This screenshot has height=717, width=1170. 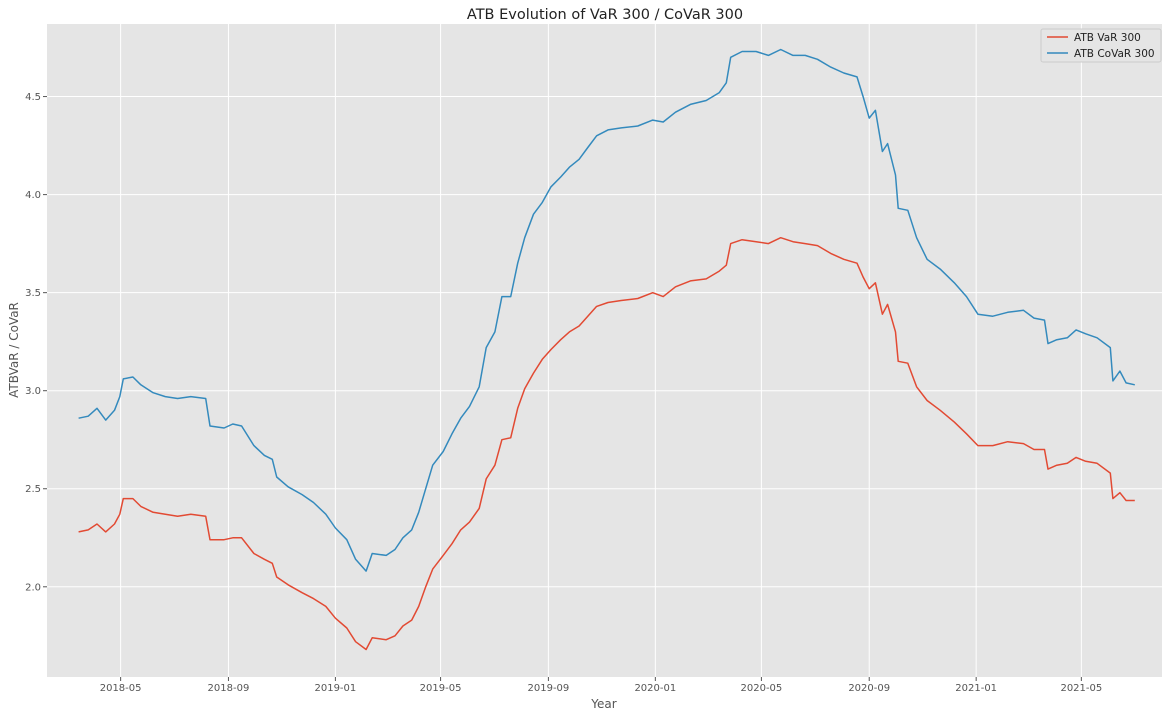 What do you see at coordinates (1114, 54) in the screenshot?
I see `legend-entry-covar: ATB CoVaR 300` at bounding box center [1114, 54].